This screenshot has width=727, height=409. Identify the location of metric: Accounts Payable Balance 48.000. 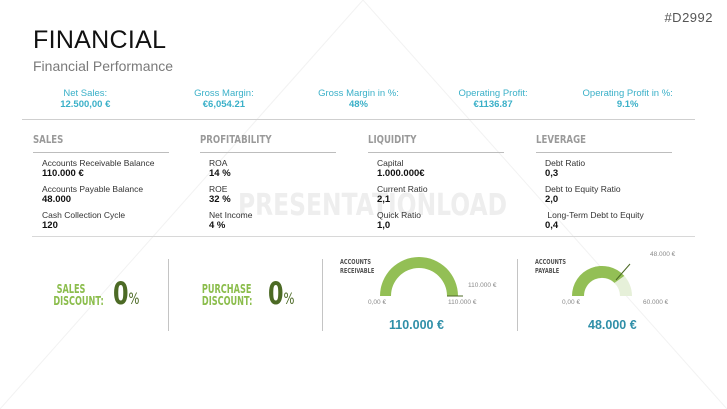
(105, 194).